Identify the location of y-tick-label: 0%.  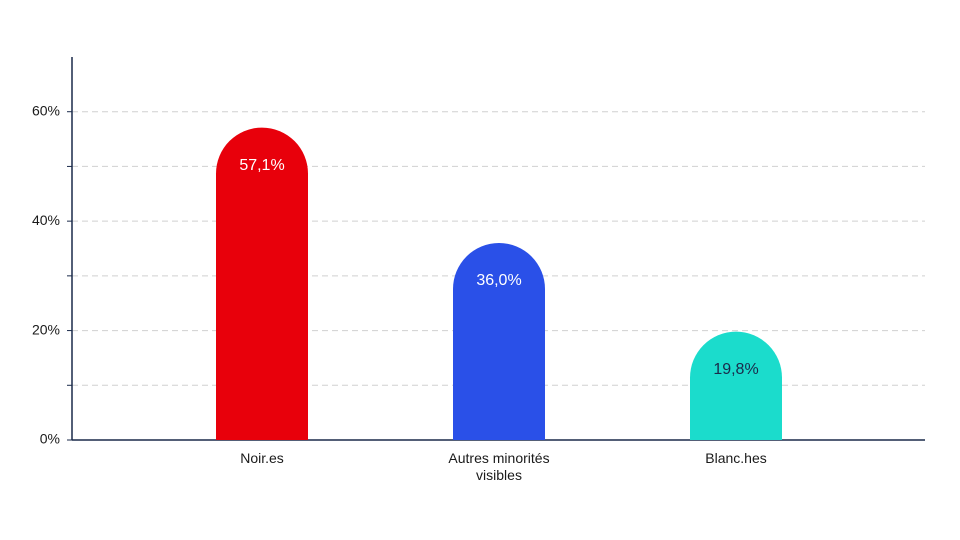
(50, 439).